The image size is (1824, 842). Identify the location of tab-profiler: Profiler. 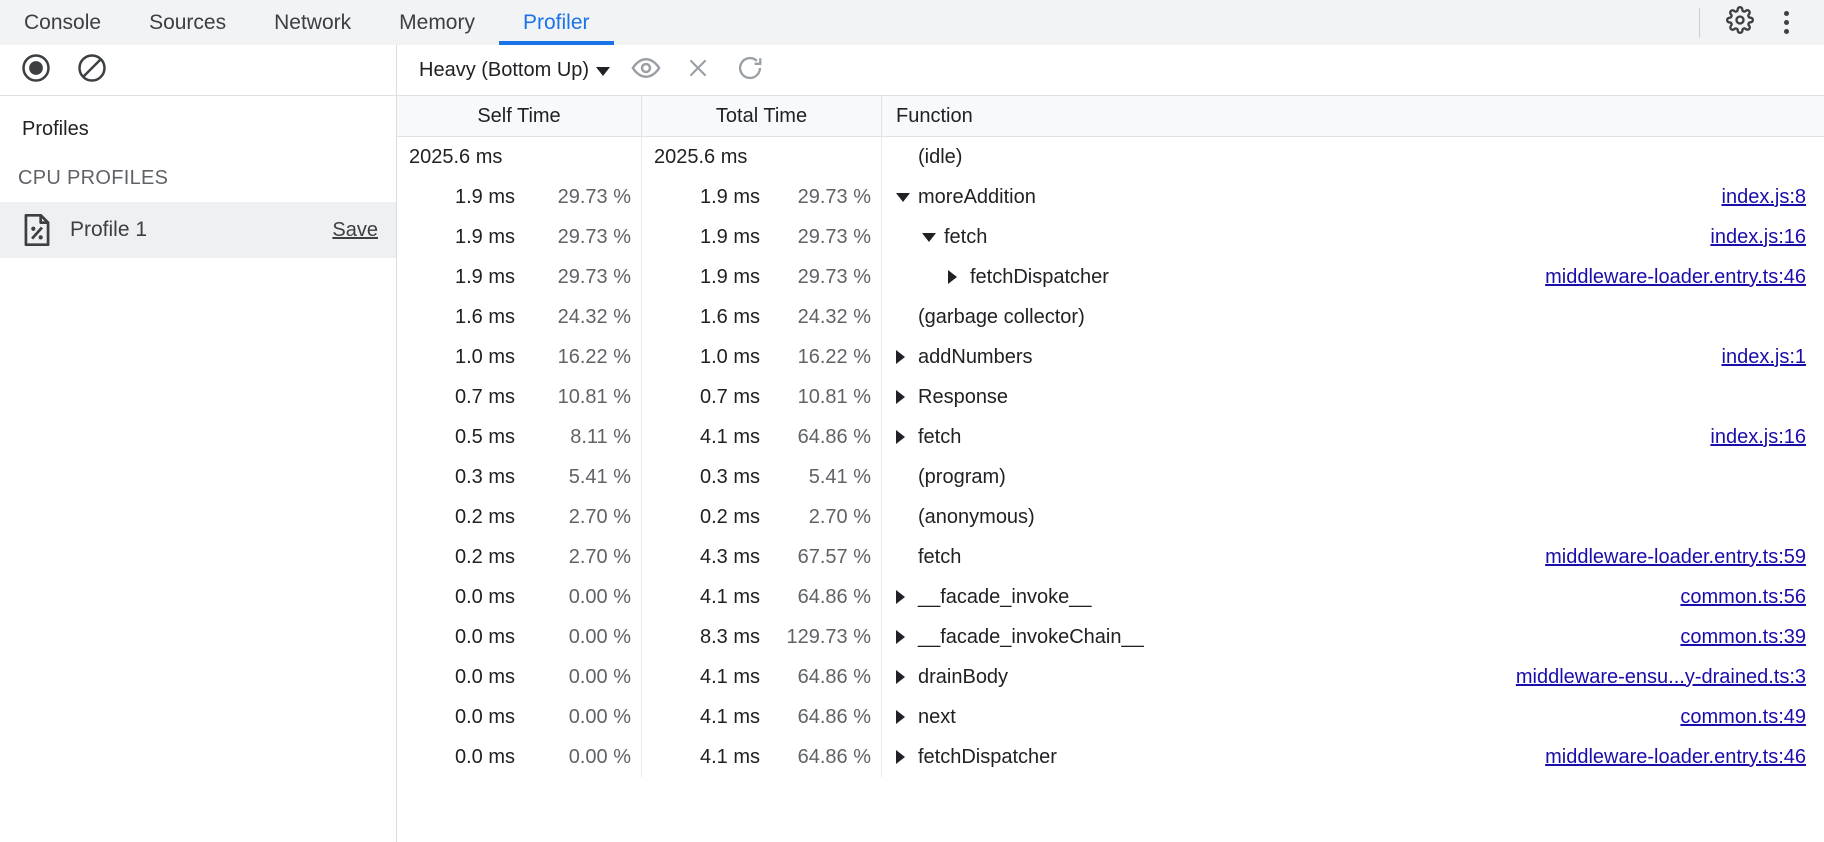
(556, 22).